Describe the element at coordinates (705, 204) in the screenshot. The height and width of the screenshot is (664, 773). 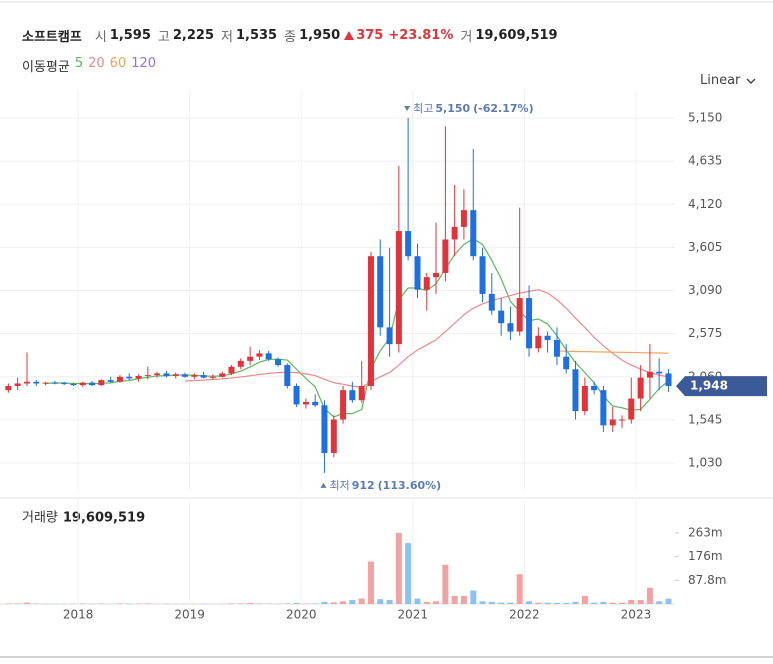
I see `y-tick-label: 4,120` at that location.